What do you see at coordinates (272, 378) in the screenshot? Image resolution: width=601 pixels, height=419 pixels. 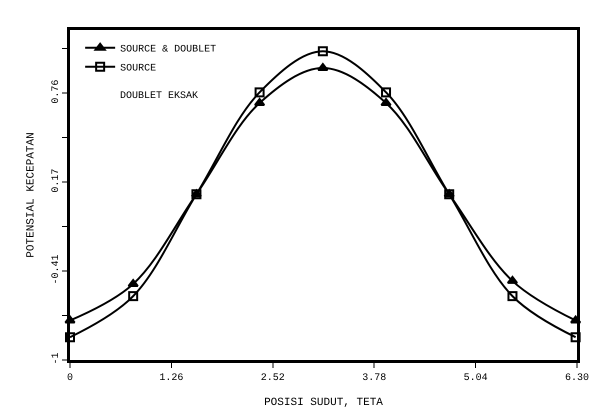 I see `x-tick-label: 2.52` at bounding box center [272, 378].